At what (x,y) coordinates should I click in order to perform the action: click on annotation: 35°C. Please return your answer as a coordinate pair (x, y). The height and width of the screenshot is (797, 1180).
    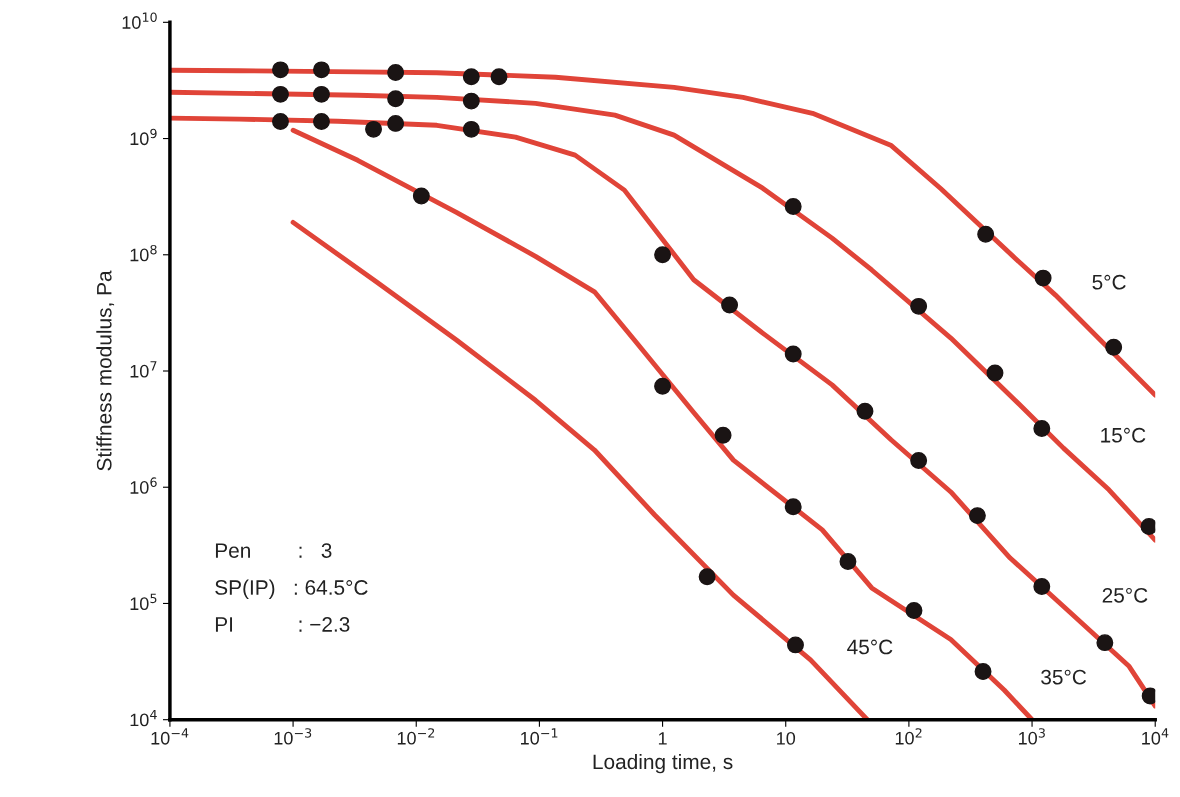
    Looking at the image, I should click on (1064, 677).